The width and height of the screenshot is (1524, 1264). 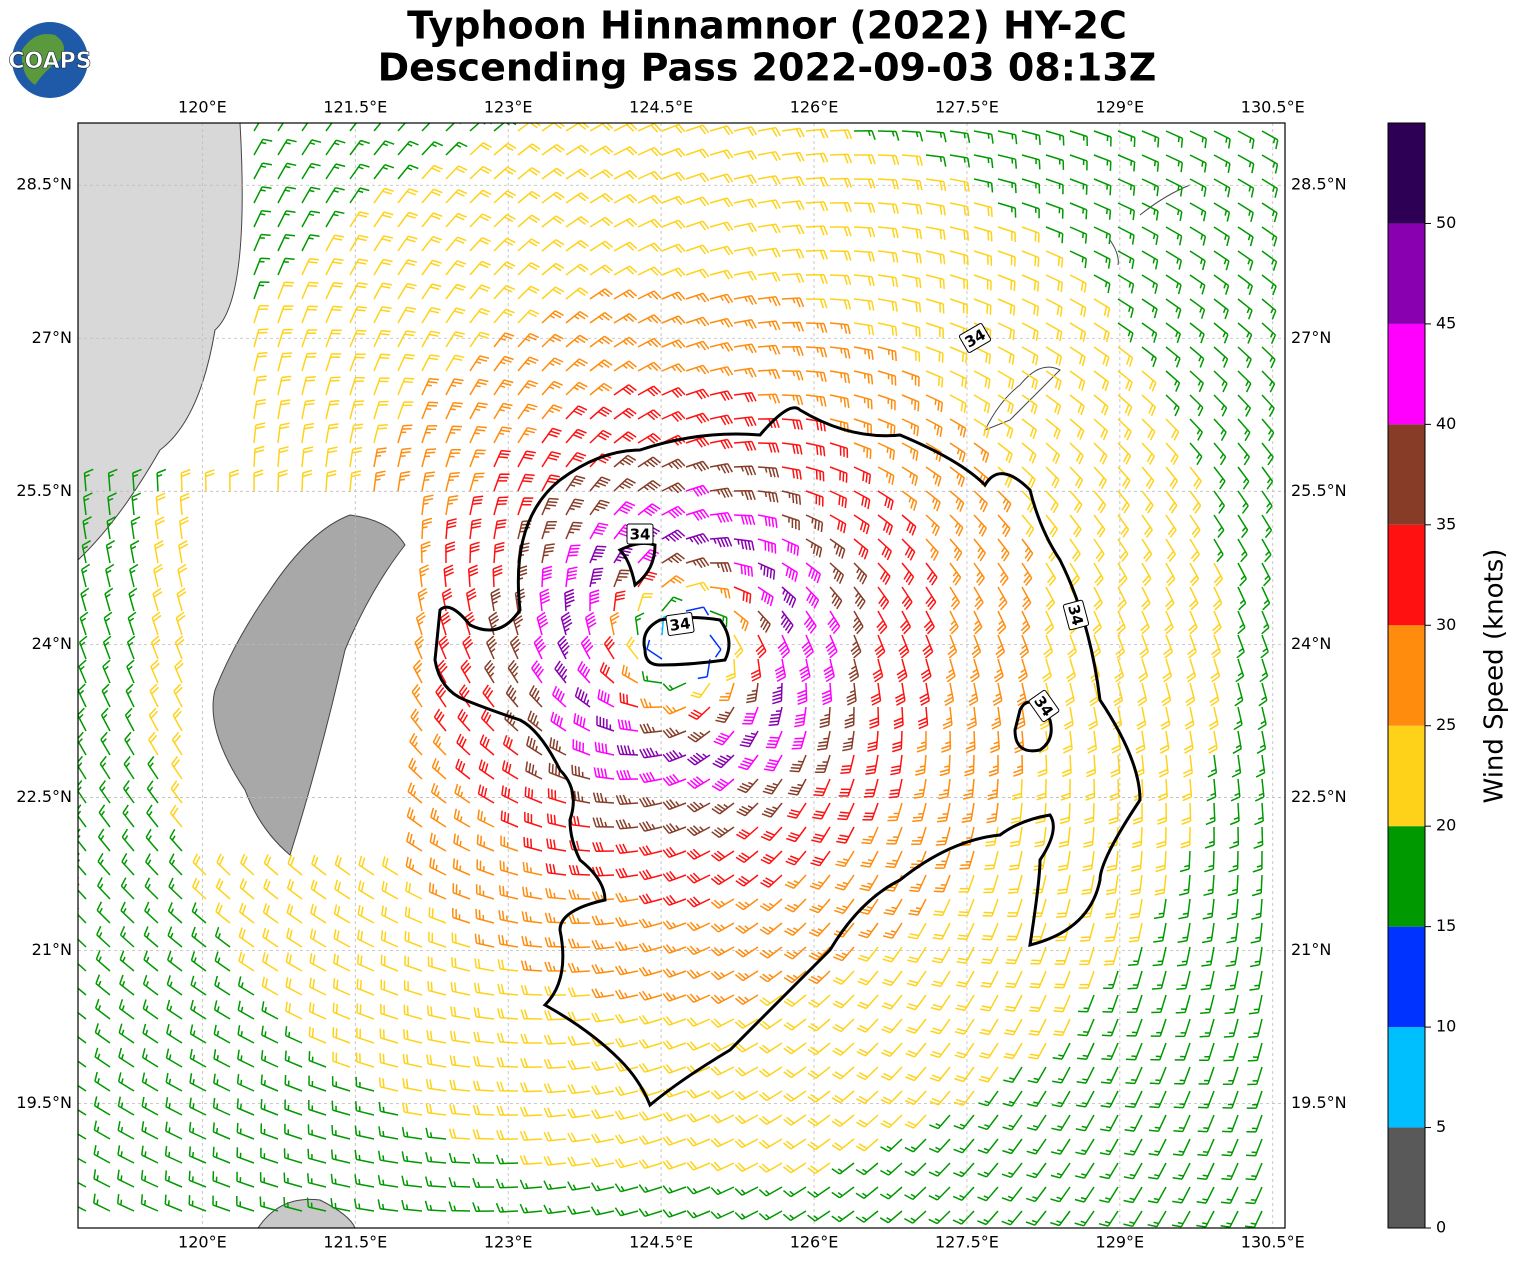 I want to click on contour-label: 34, so click(x=680, y=624).